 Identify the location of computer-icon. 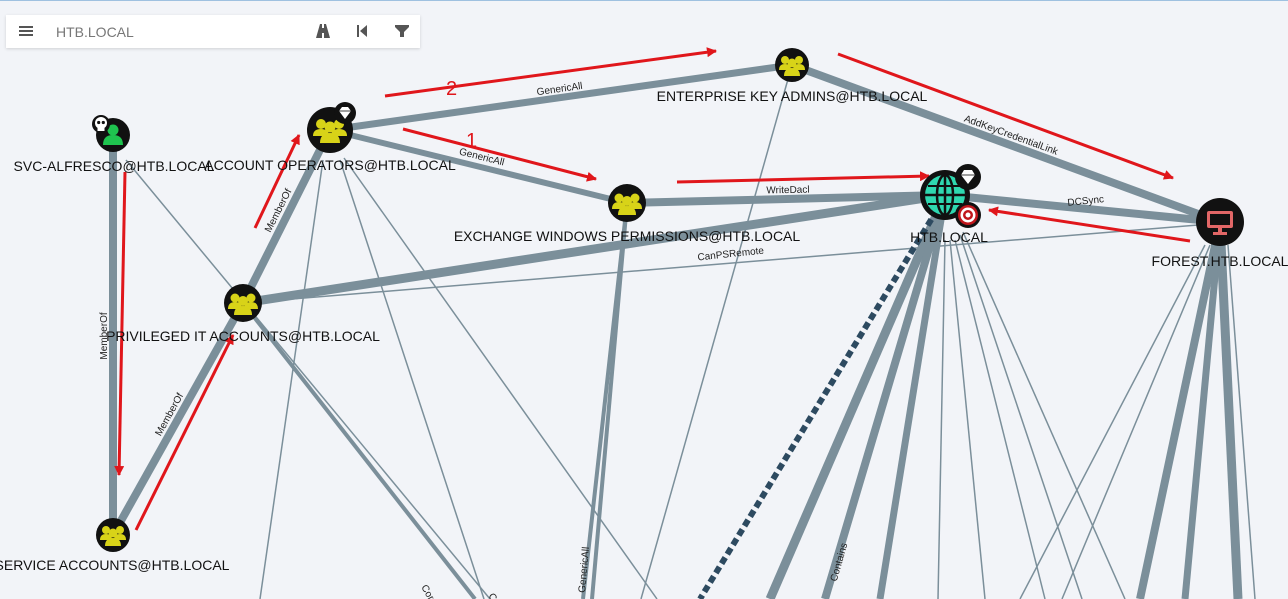
(1220, 223).